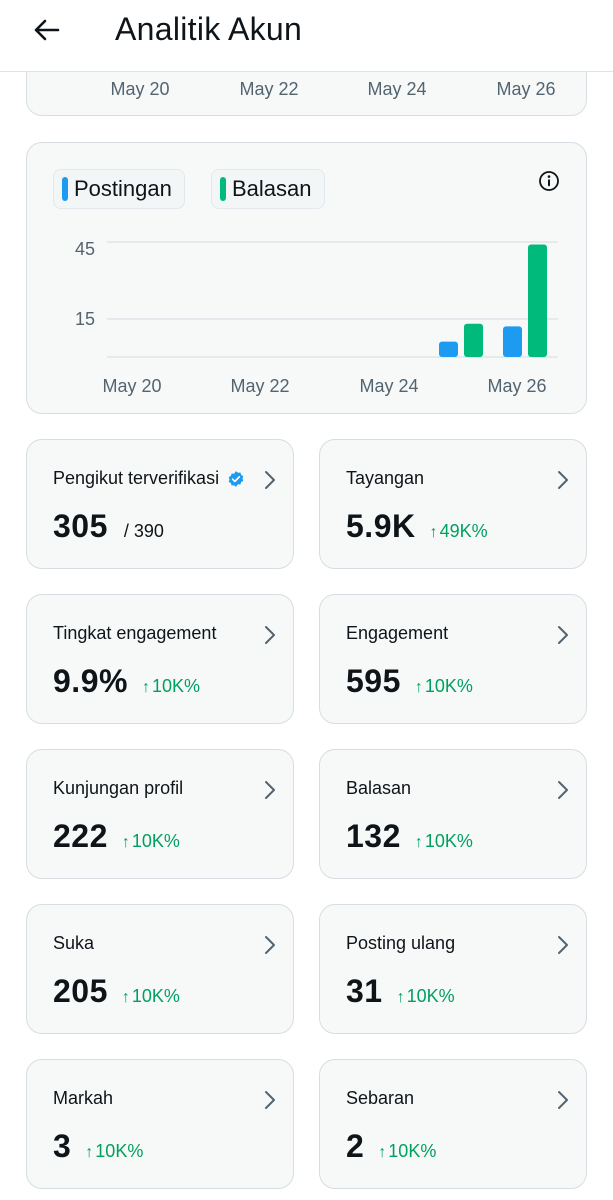 This screenshot has width=613, height=1200. I want to click on stat-value-row: 222 ↑ 10K%, so click(116, 836).